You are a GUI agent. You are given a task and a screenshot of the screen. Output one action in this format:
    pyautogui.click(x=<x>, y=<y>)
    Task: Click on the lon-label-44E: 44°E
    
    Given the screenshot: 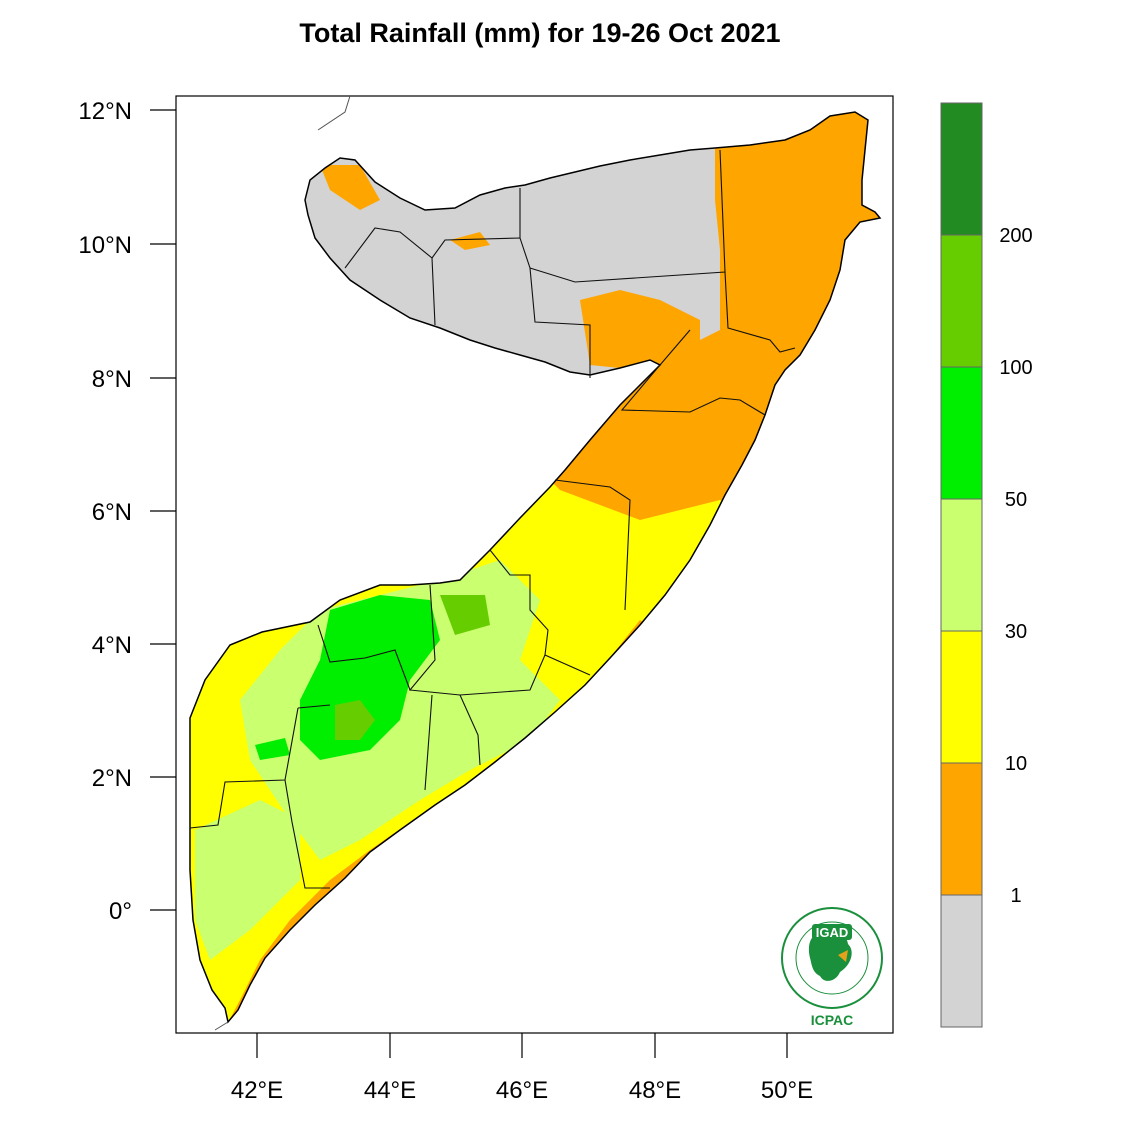 What is the action you would take?
    pyautogui.click(x=390, y=1090)
    